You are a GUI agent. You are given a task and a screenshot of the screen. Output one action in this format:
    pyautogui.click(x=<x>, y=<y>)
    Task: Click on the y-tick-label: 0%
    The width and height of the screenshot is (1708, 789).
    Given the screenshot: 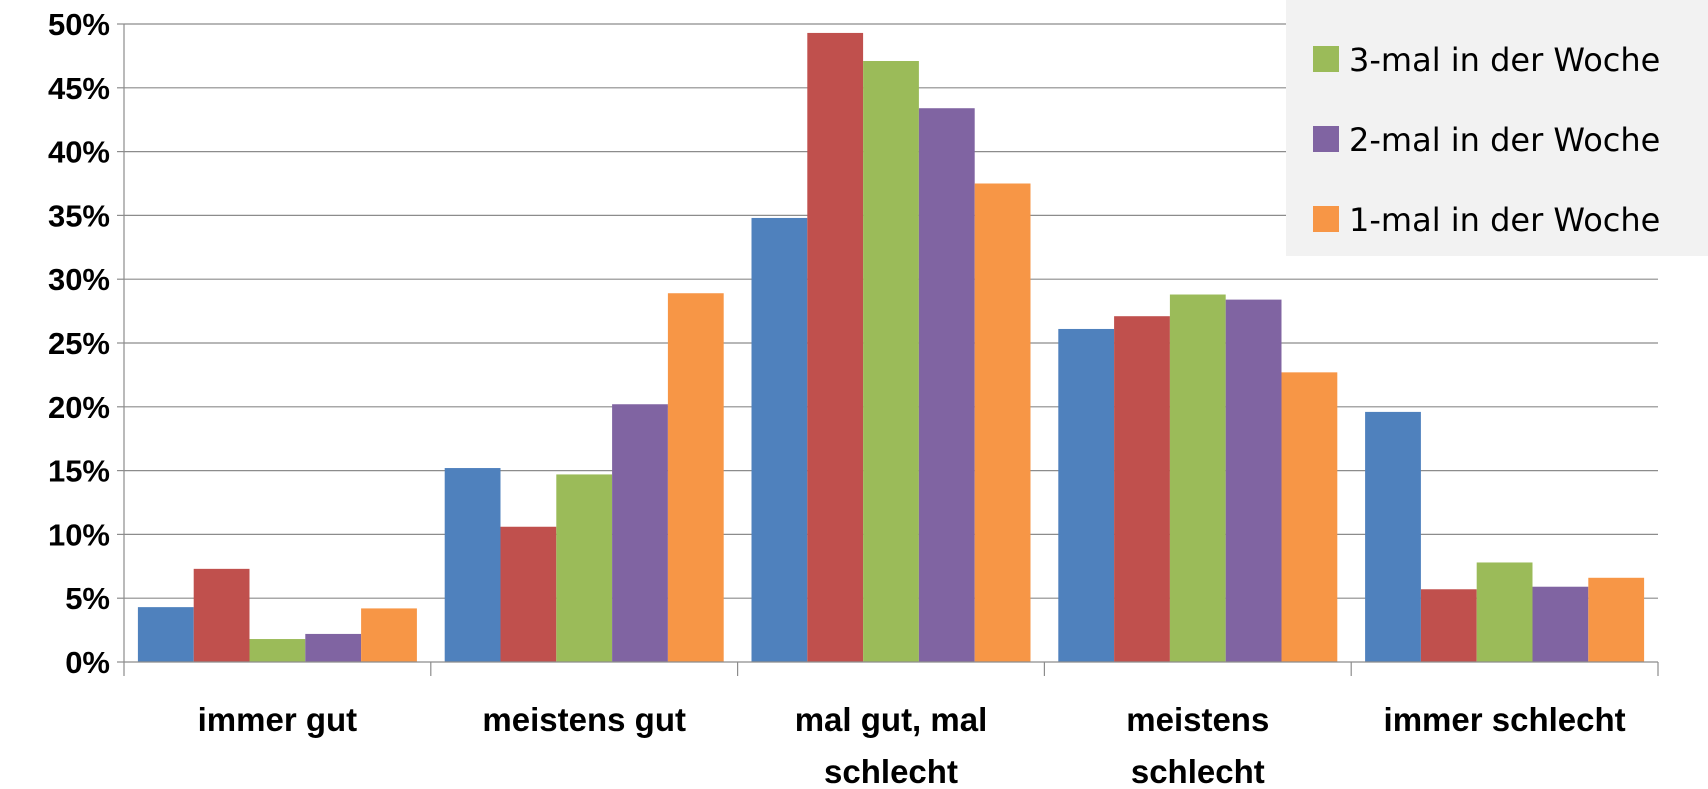 What is the action you would take?
    pyautogui.click(x=87, y=662)
    